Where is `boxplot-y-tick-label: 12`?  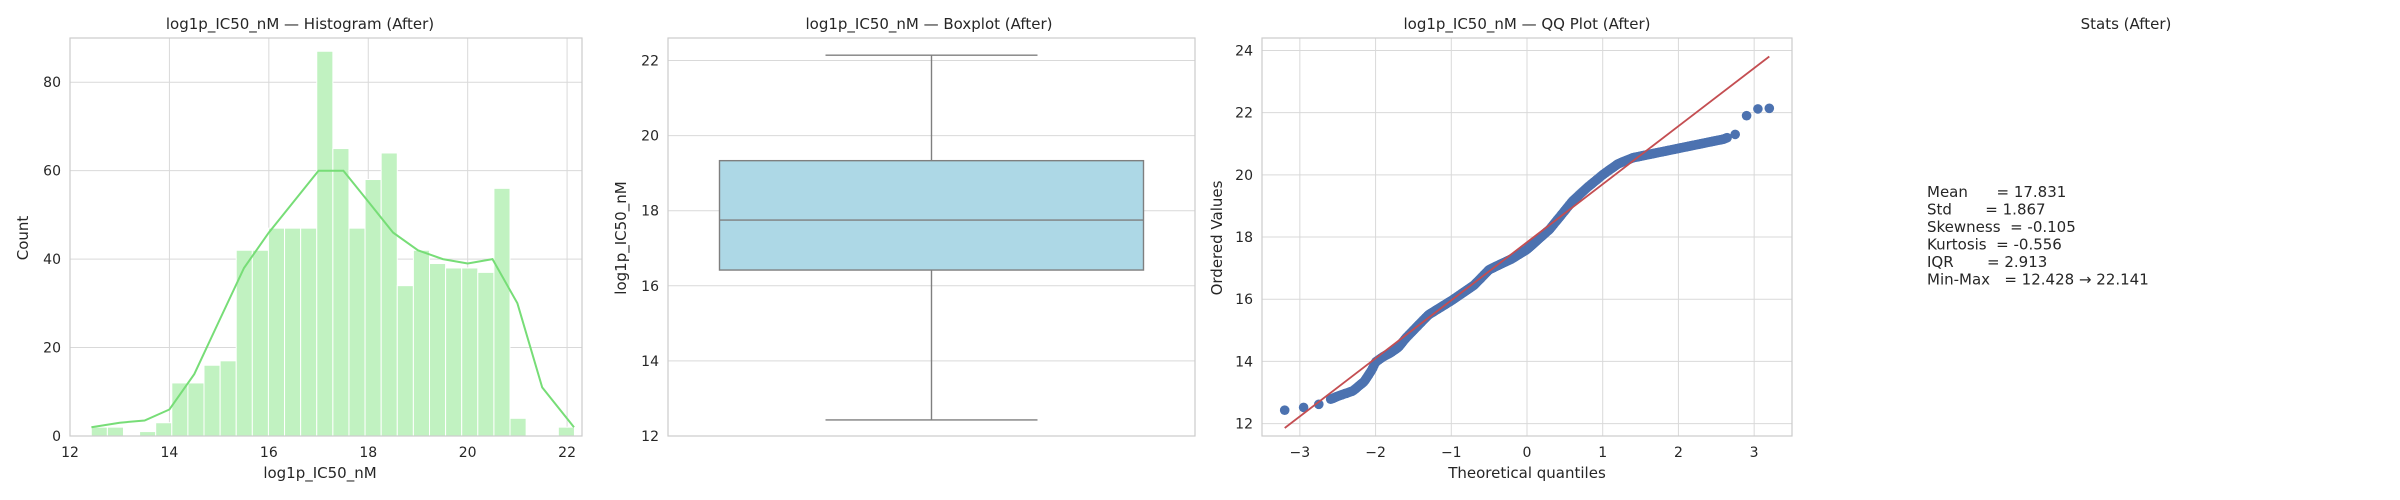 boxplot-y-tick-label: 12 is located at coordinates (650, 437).